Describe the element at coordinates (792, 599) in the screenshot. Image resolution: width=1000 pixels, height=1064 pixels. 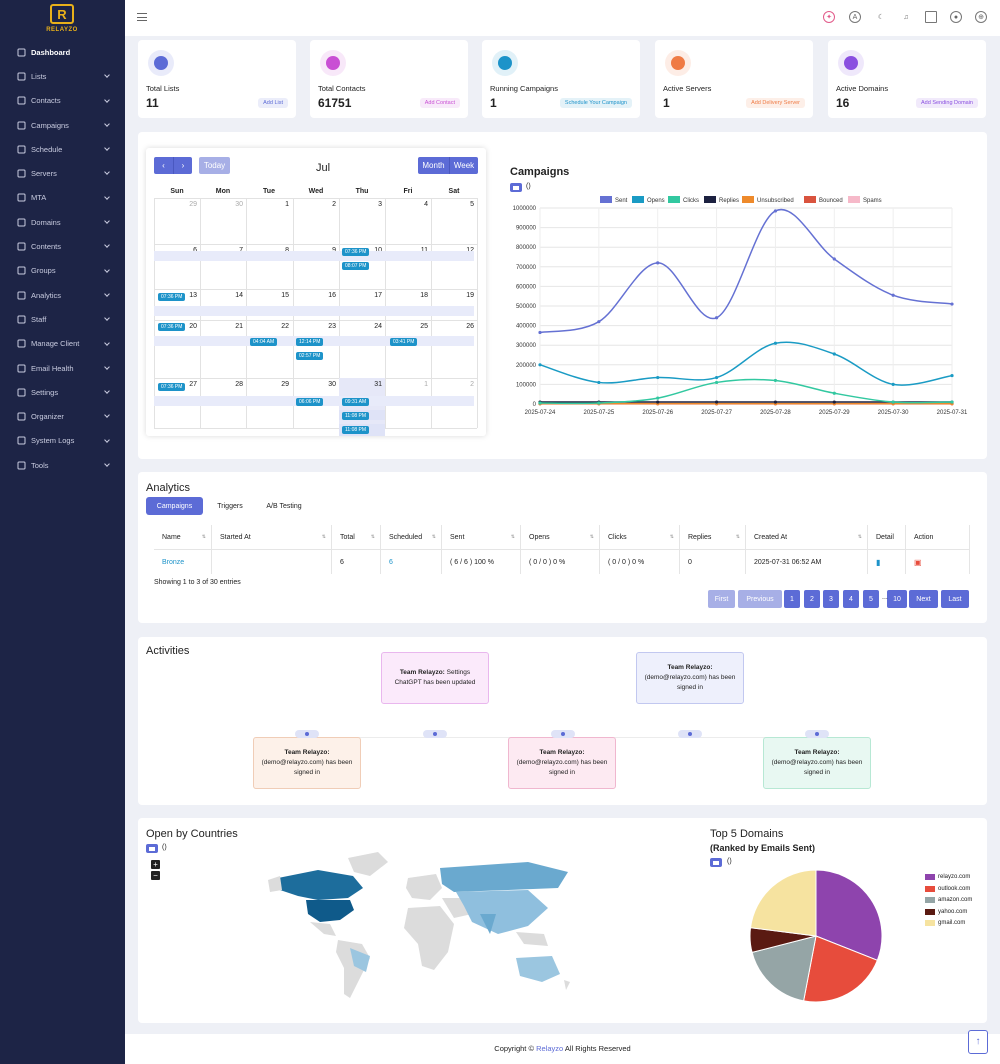
I see `pagination-1: 1` at that location.